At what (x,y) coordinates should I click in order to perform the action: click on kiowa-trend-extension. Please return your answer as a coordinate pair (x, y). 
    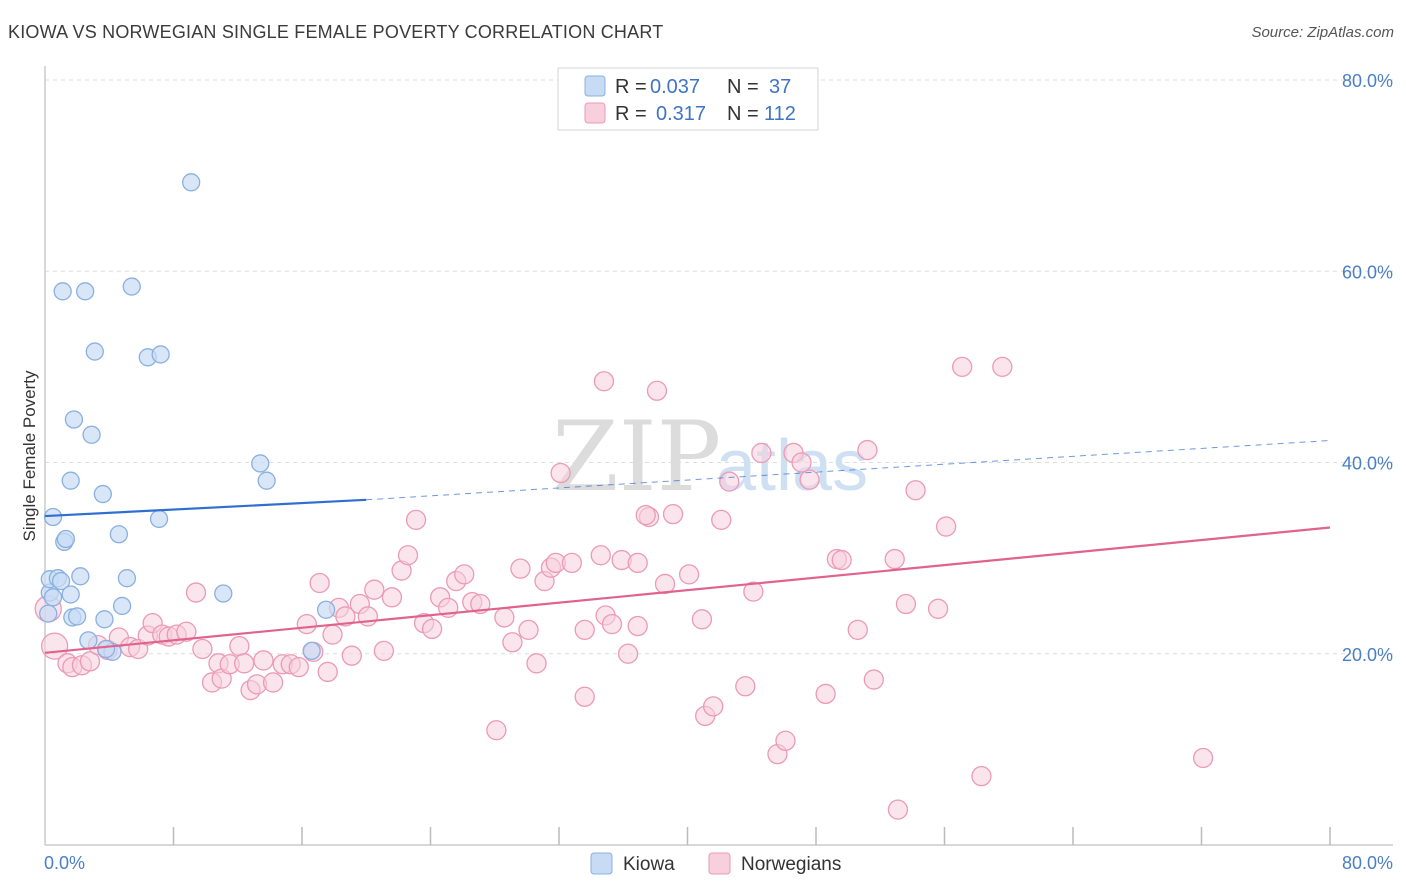
    Looking at the image, I should click on (848, 470).